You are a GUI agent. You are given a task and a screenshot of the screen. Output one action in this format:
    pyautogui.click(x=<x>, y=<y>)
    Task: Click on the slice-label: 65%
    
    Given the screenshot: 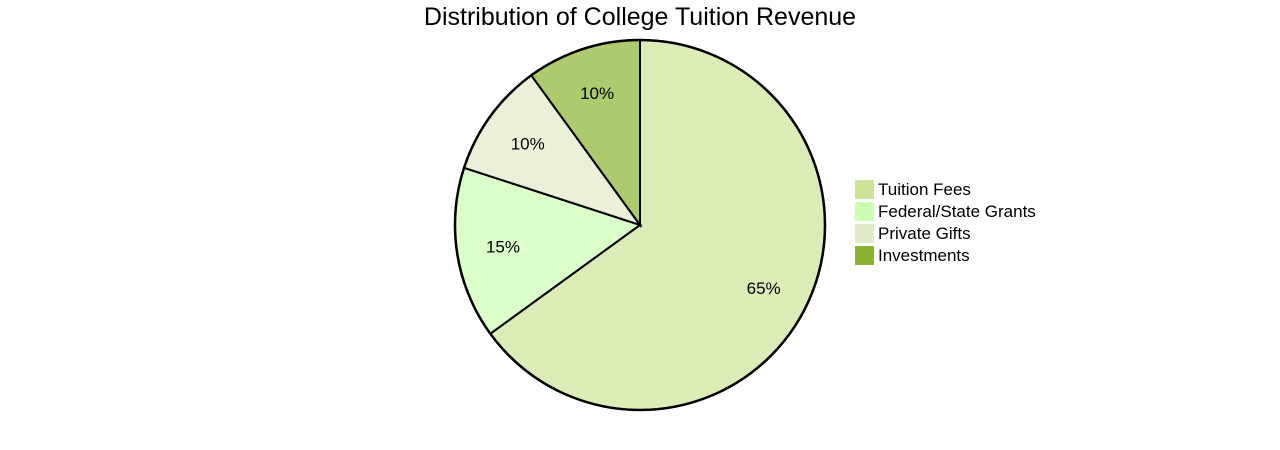 What is the action you would take?
    pyautogui.click(x=764, y=288)
    